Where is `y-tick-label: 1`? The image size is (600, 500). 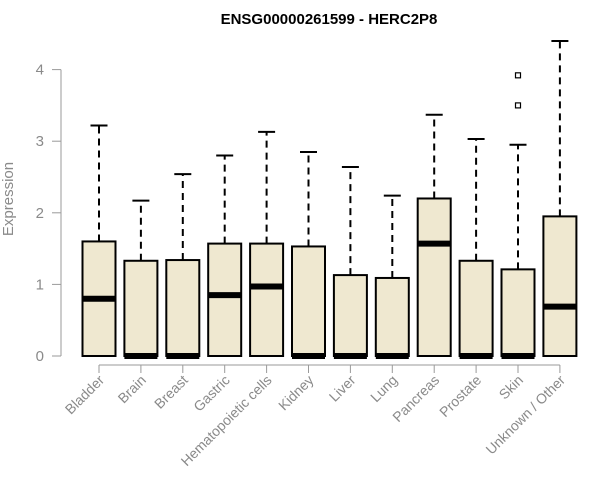 y-tick-label: 1 is located at coordinates (40, 284).